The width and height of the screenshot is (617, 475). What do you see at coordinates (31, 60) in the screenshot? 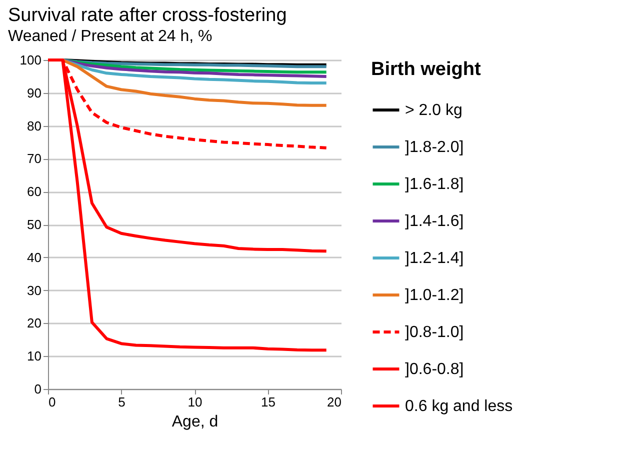
I see `y-tick-label: 100` at bounding box center [31, 60].